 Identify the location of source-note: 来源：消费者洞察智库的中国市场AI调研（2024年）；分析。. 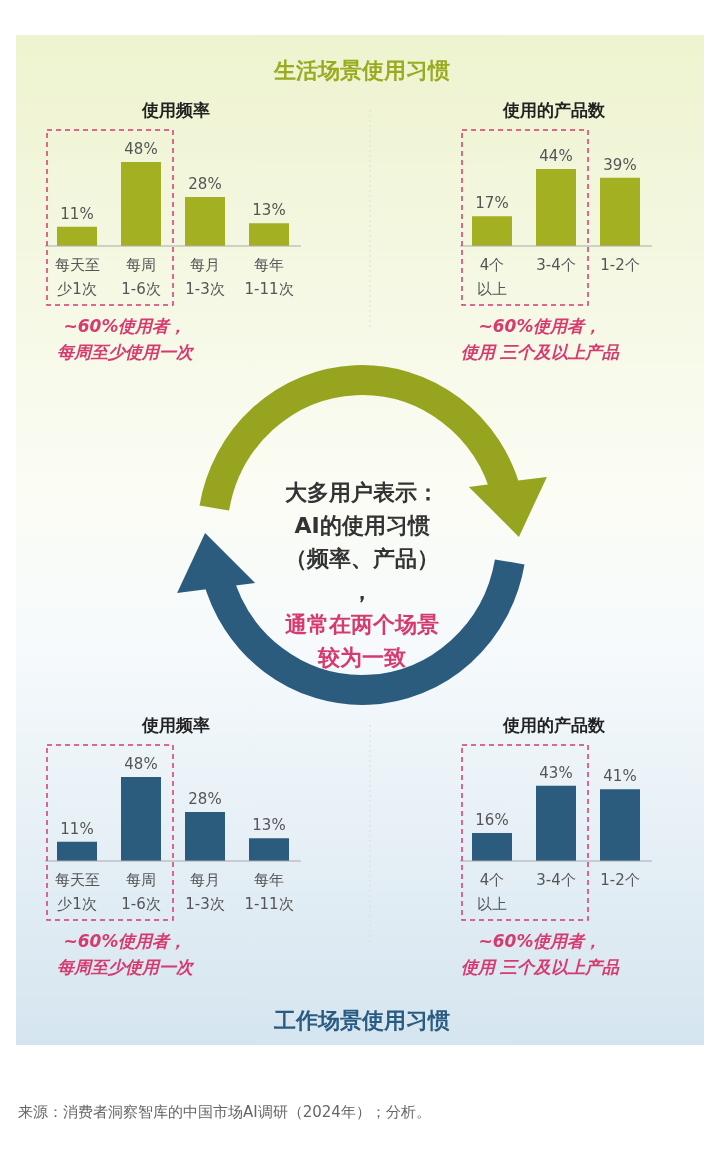
(224, 1112).